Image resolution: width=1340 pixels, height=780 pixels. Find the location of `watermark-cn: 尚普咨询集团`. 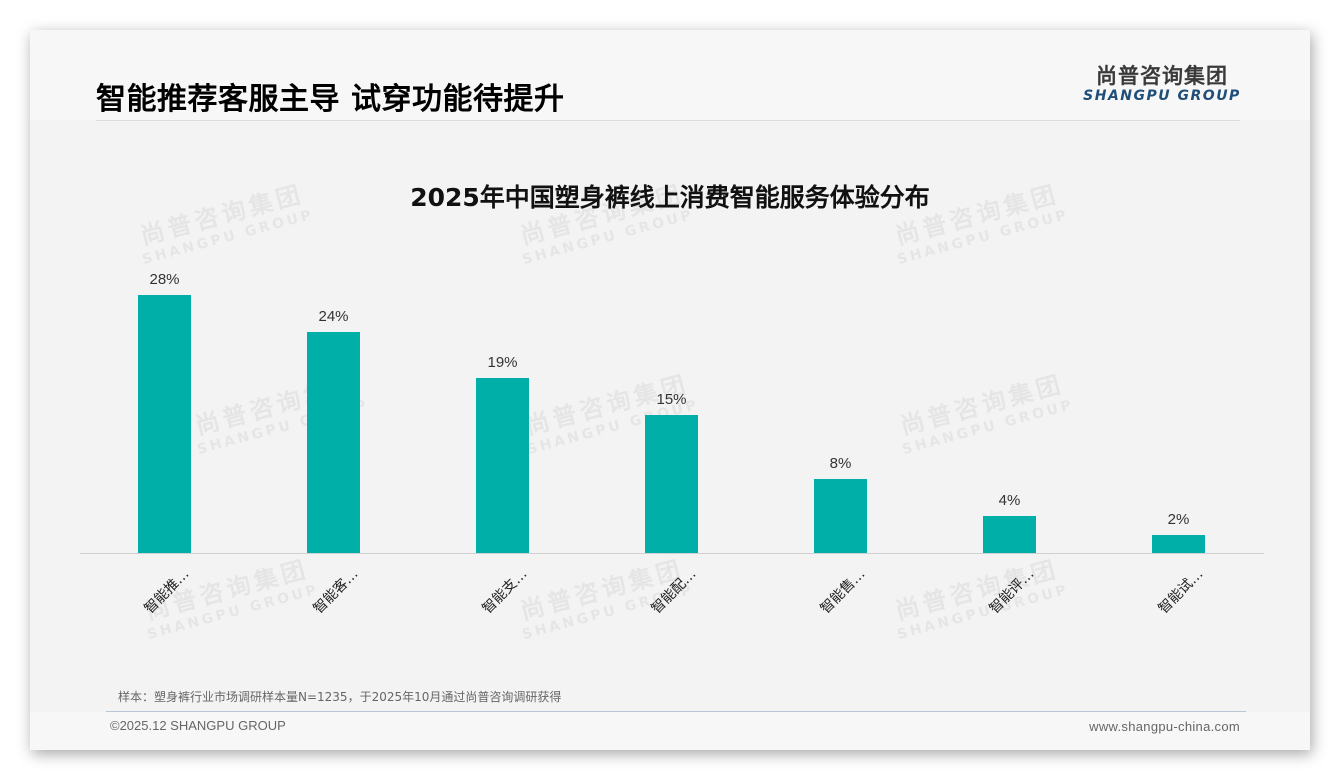

watermark-cn: 尚普咨询集团 is located at coordinates (977, 590).